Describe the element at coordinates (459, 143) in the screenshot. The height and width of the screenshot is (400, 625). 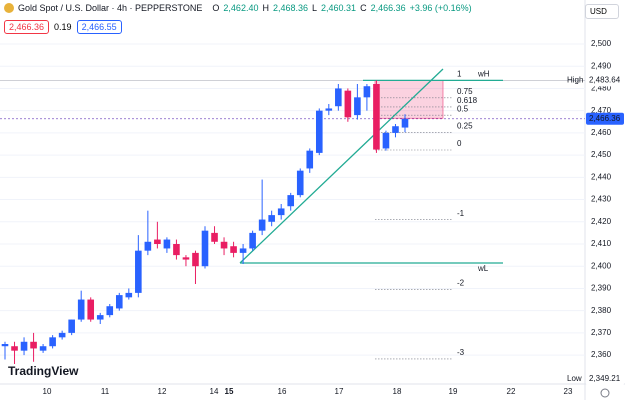
I see `fib-label: 0` at that location.